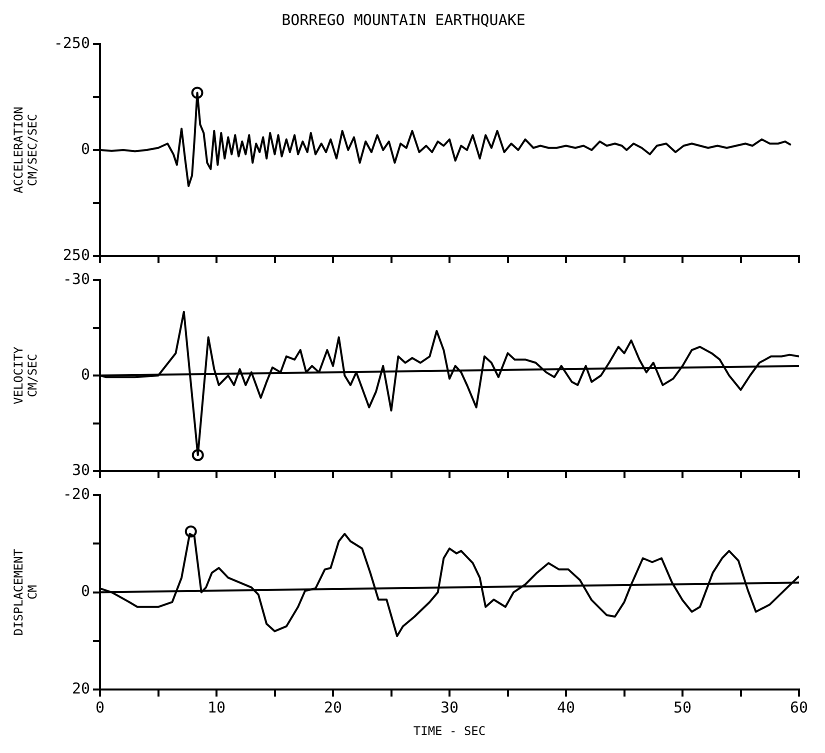  Describe the element at coordinates (25, 375) in the screenshot. I see `y-axis-title: VELOCITY CM/SEC` at that location.